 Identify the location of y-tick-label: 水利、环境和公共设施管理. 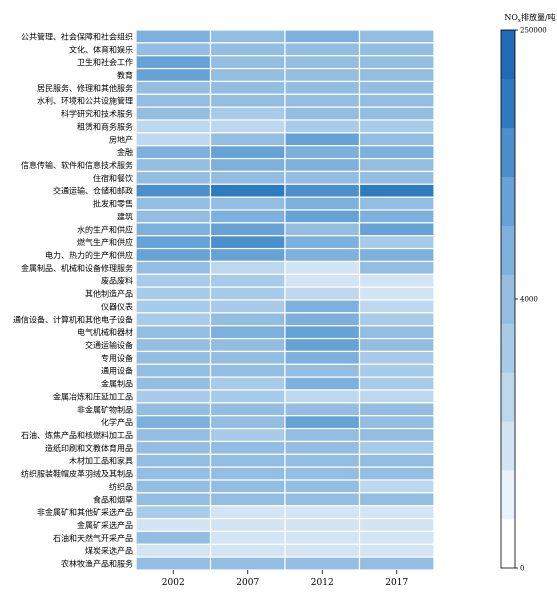
(85, 101).